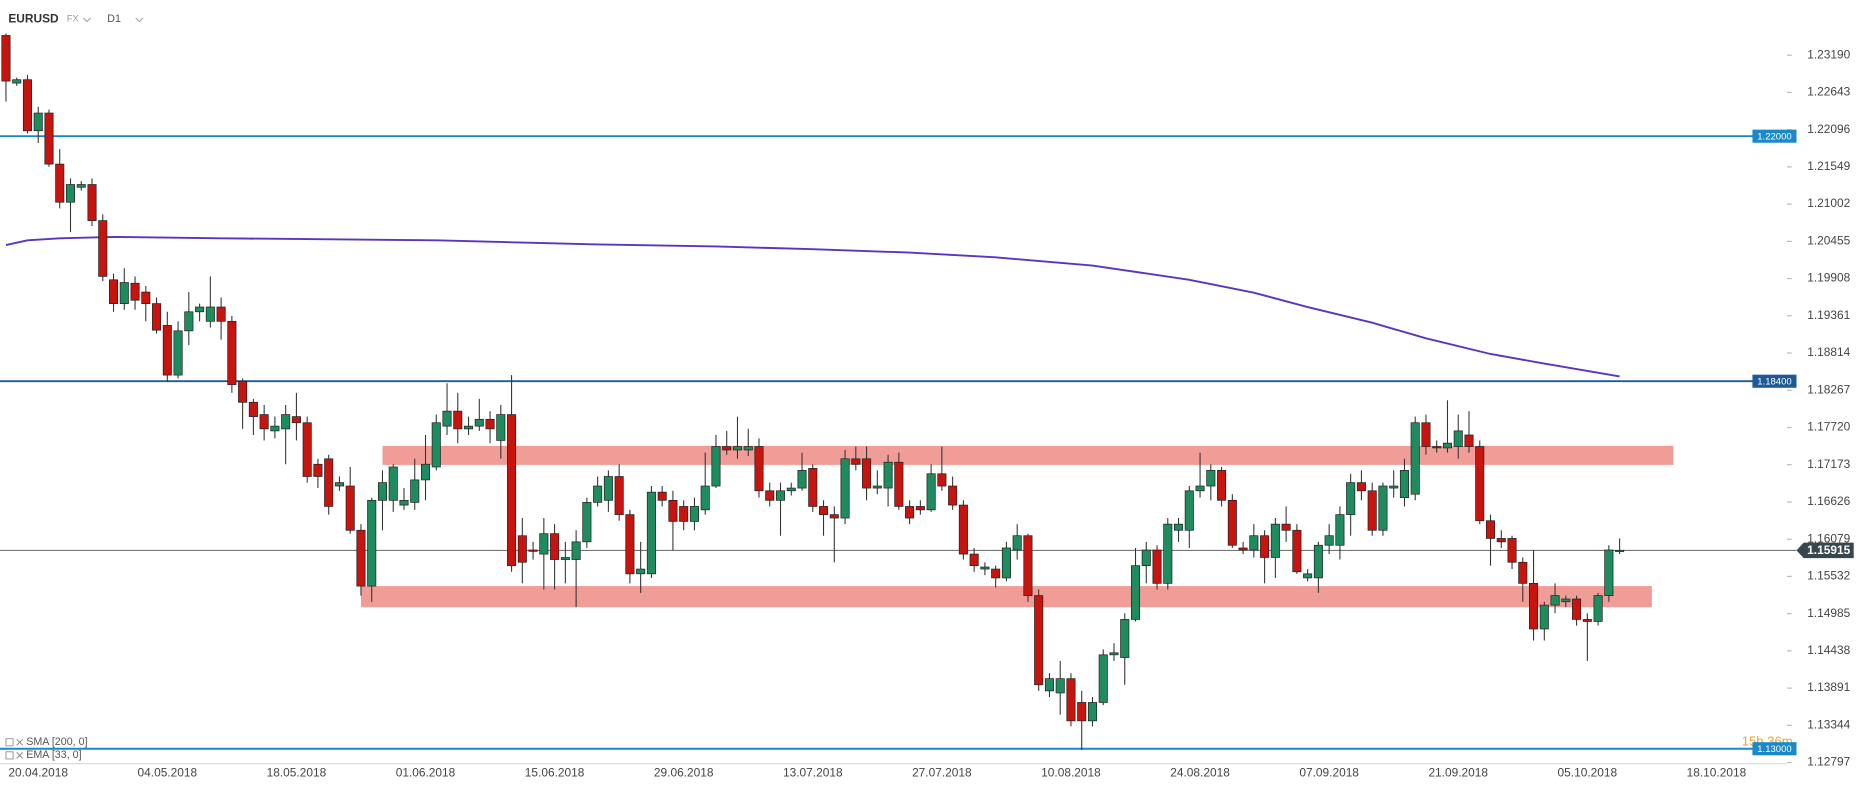 Image resolution: width=1868 pixels, height=790 pixels. I want to click on x-tick-label: 20.04.2018, so click(38, 772).